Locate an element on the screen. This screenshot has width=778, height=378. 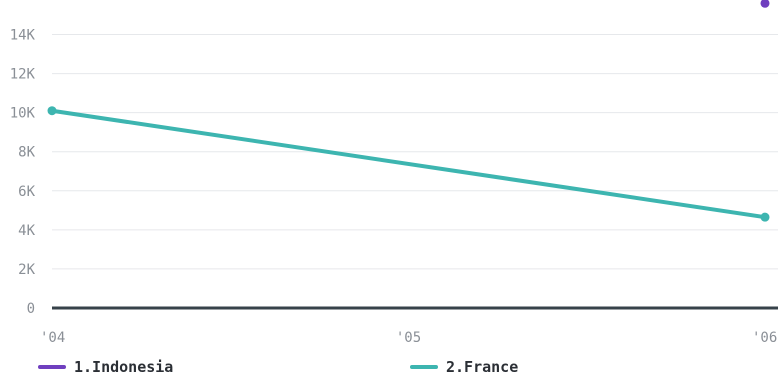
legend-label-indonesia: 1.Indonesia is located at coordinates (124, 367).